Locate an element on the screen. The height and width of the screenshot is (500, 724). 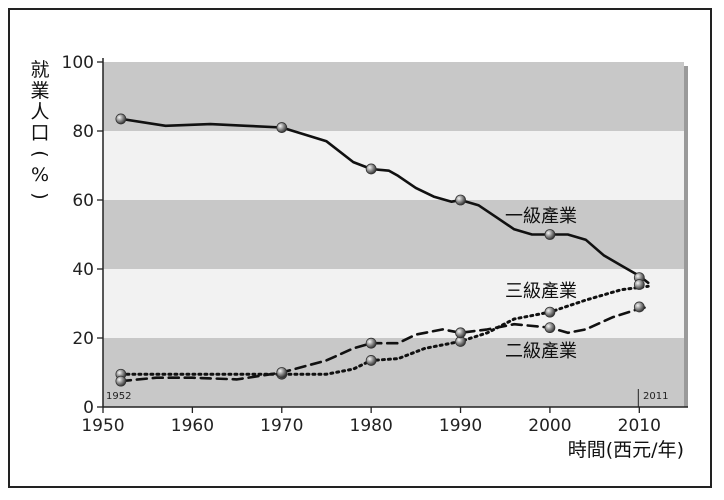
x-axis-label: 時間(西元/年) is located at coordinates (626, 450).